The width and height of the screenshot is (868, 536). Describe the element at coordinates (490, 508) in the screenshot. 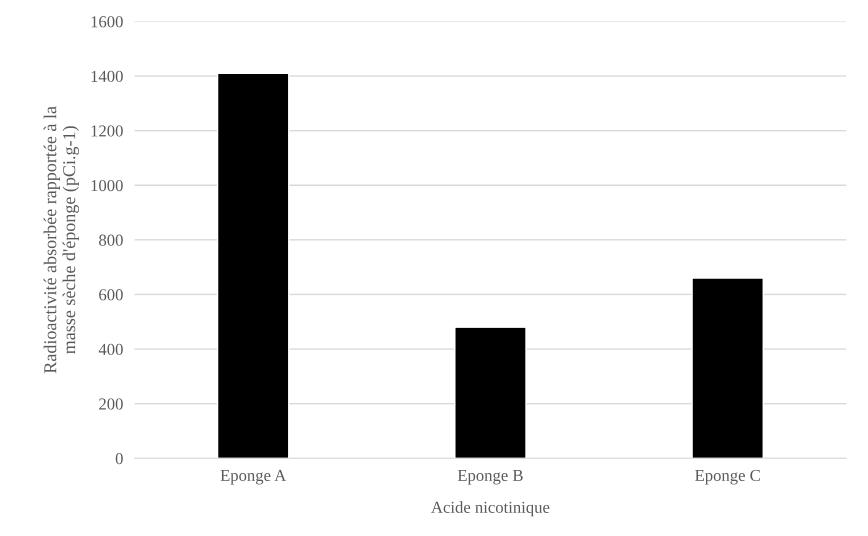

I see `x-axis-title: Acide nicotinique` at that location.